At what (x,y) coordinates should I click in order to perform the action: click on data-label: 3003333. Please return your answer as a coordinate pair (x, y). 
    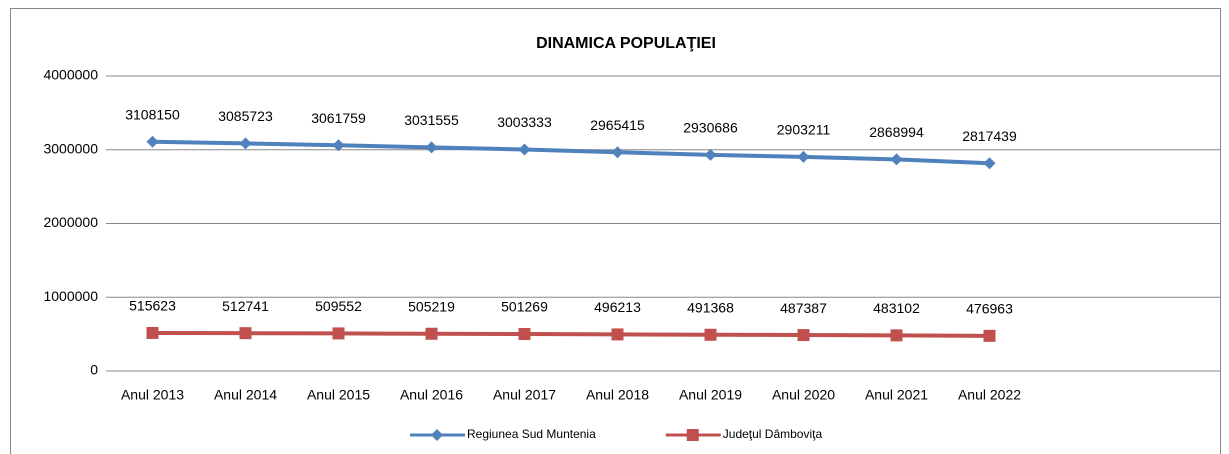
    Looking at the image, I should click on (524, 122).